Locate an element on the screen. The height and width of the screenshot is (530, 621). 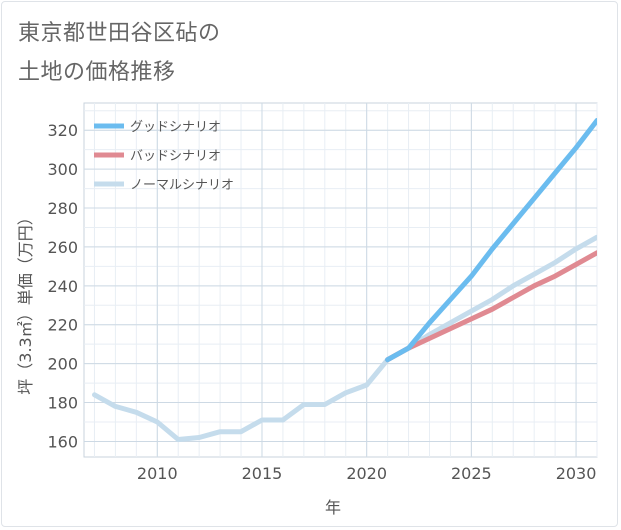
x-tick-label: 2015 is located at coordinates (262, 473).